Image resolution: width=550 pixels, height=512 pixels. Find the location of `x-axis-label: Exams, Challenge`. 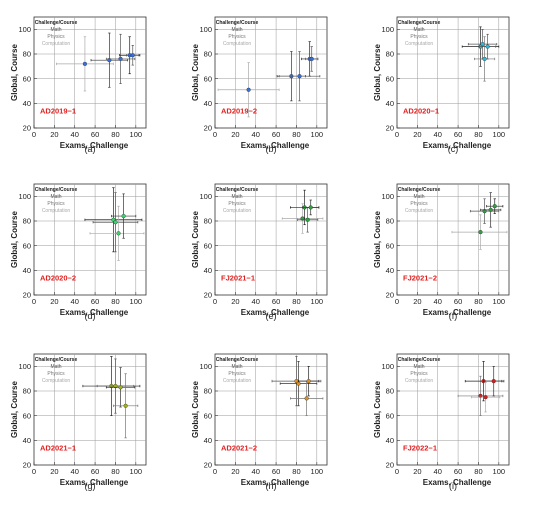

x-axis-label: Exams, Challenge is located at coordinates (275, 145).